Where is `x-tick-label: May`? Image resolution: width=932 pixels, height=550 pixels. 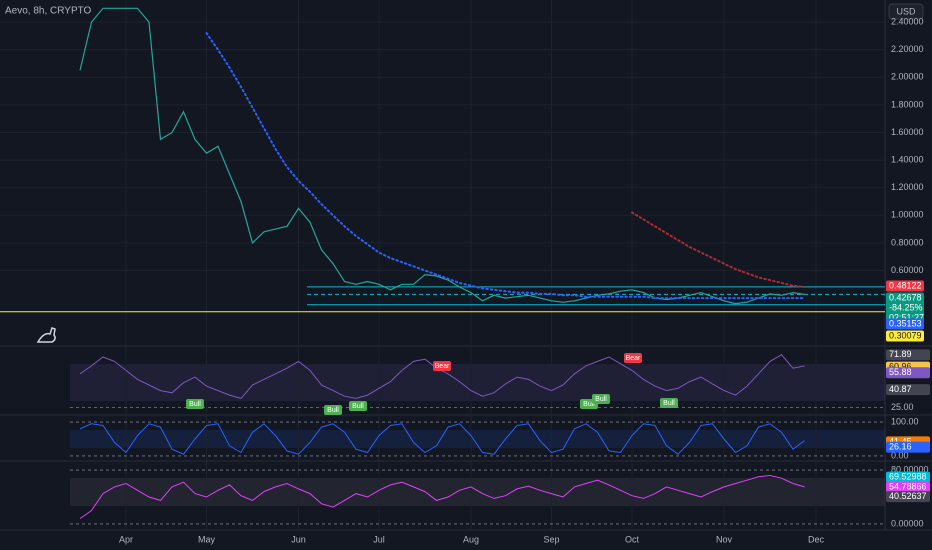
x-tick-label: May is located at coordinates (207, 539).